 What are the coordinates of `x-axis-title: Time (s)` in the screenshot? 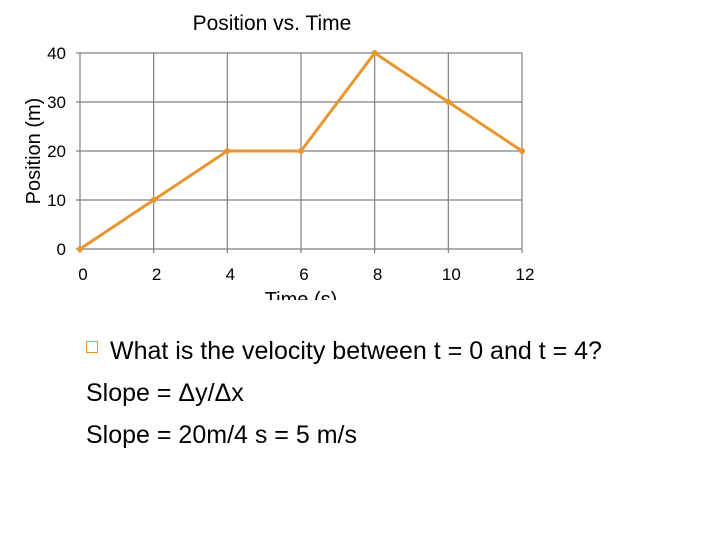 It's located at (301, 294).